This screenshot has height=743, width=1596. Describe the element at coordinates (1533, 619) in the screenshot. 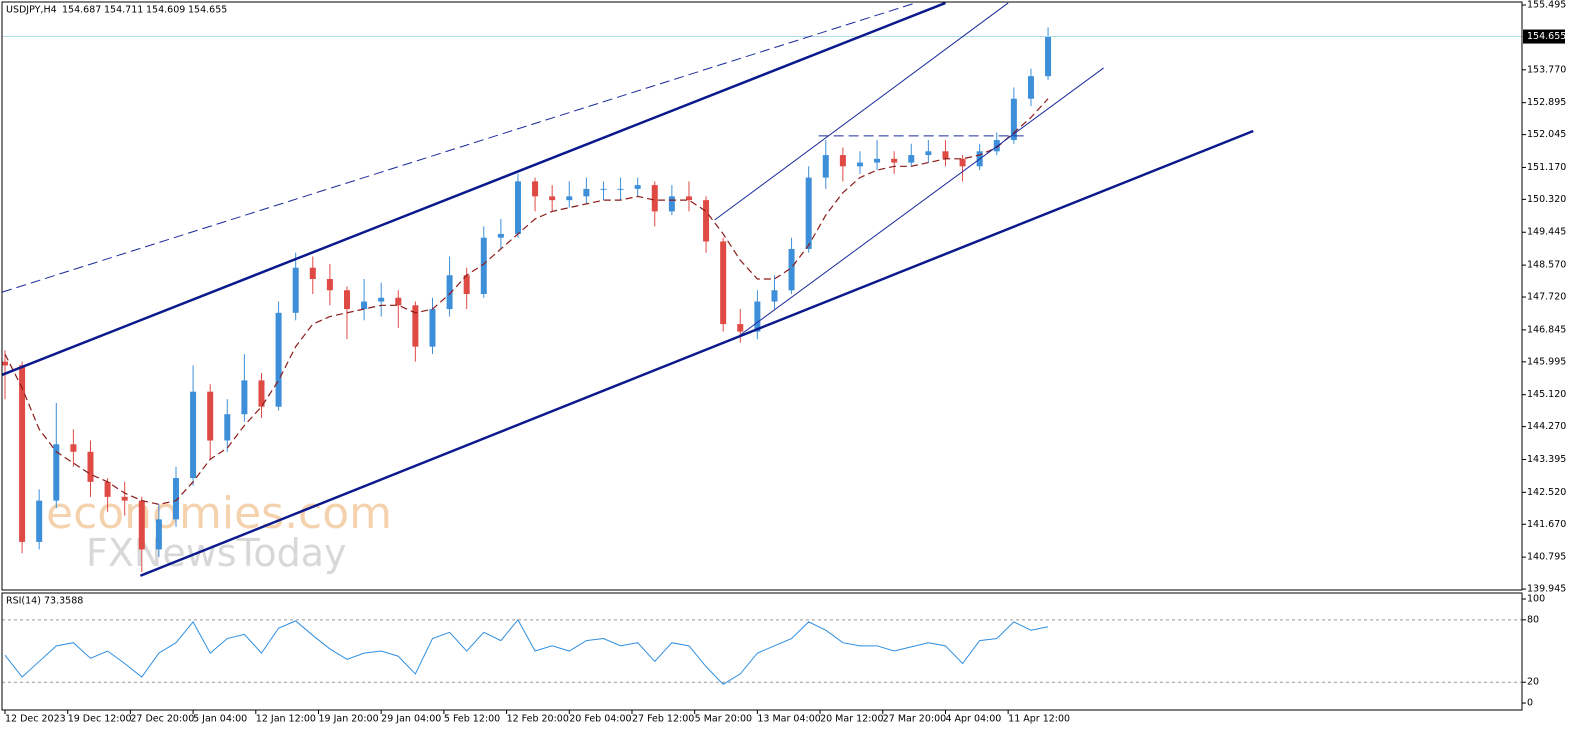

I see `y-tick-label: 80` at that location.